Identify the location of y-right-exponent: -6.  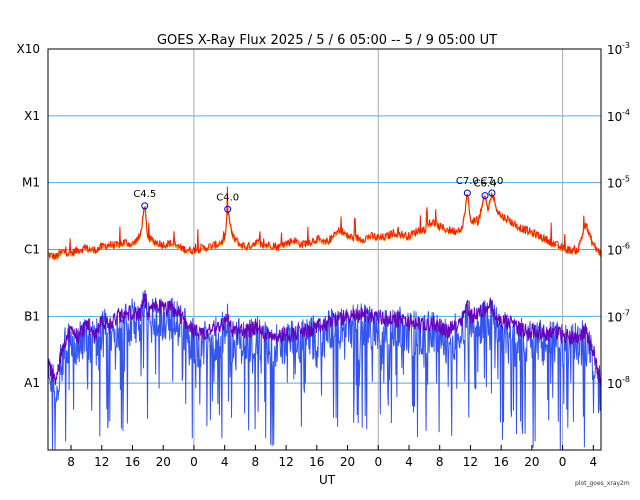
(626, 246).